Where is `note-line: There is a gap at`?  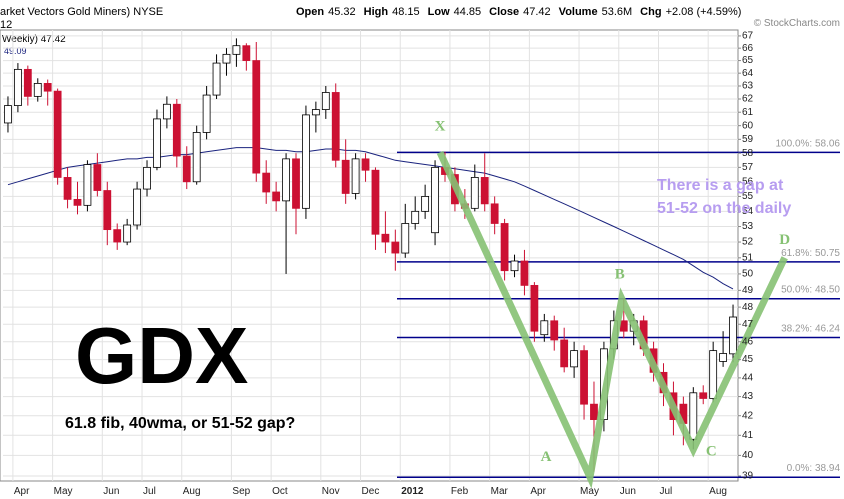 note-line: There is a gap at is located at coordinates (720, 185).